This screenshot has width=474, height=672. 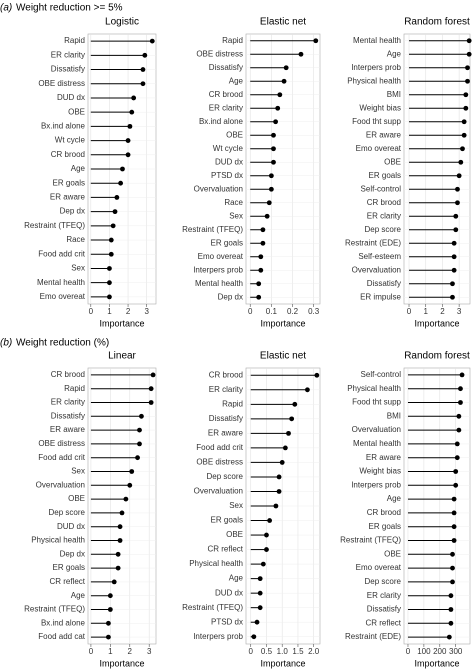 I want to click on y-tick-label: Self-control, so click(x=381, y=374).